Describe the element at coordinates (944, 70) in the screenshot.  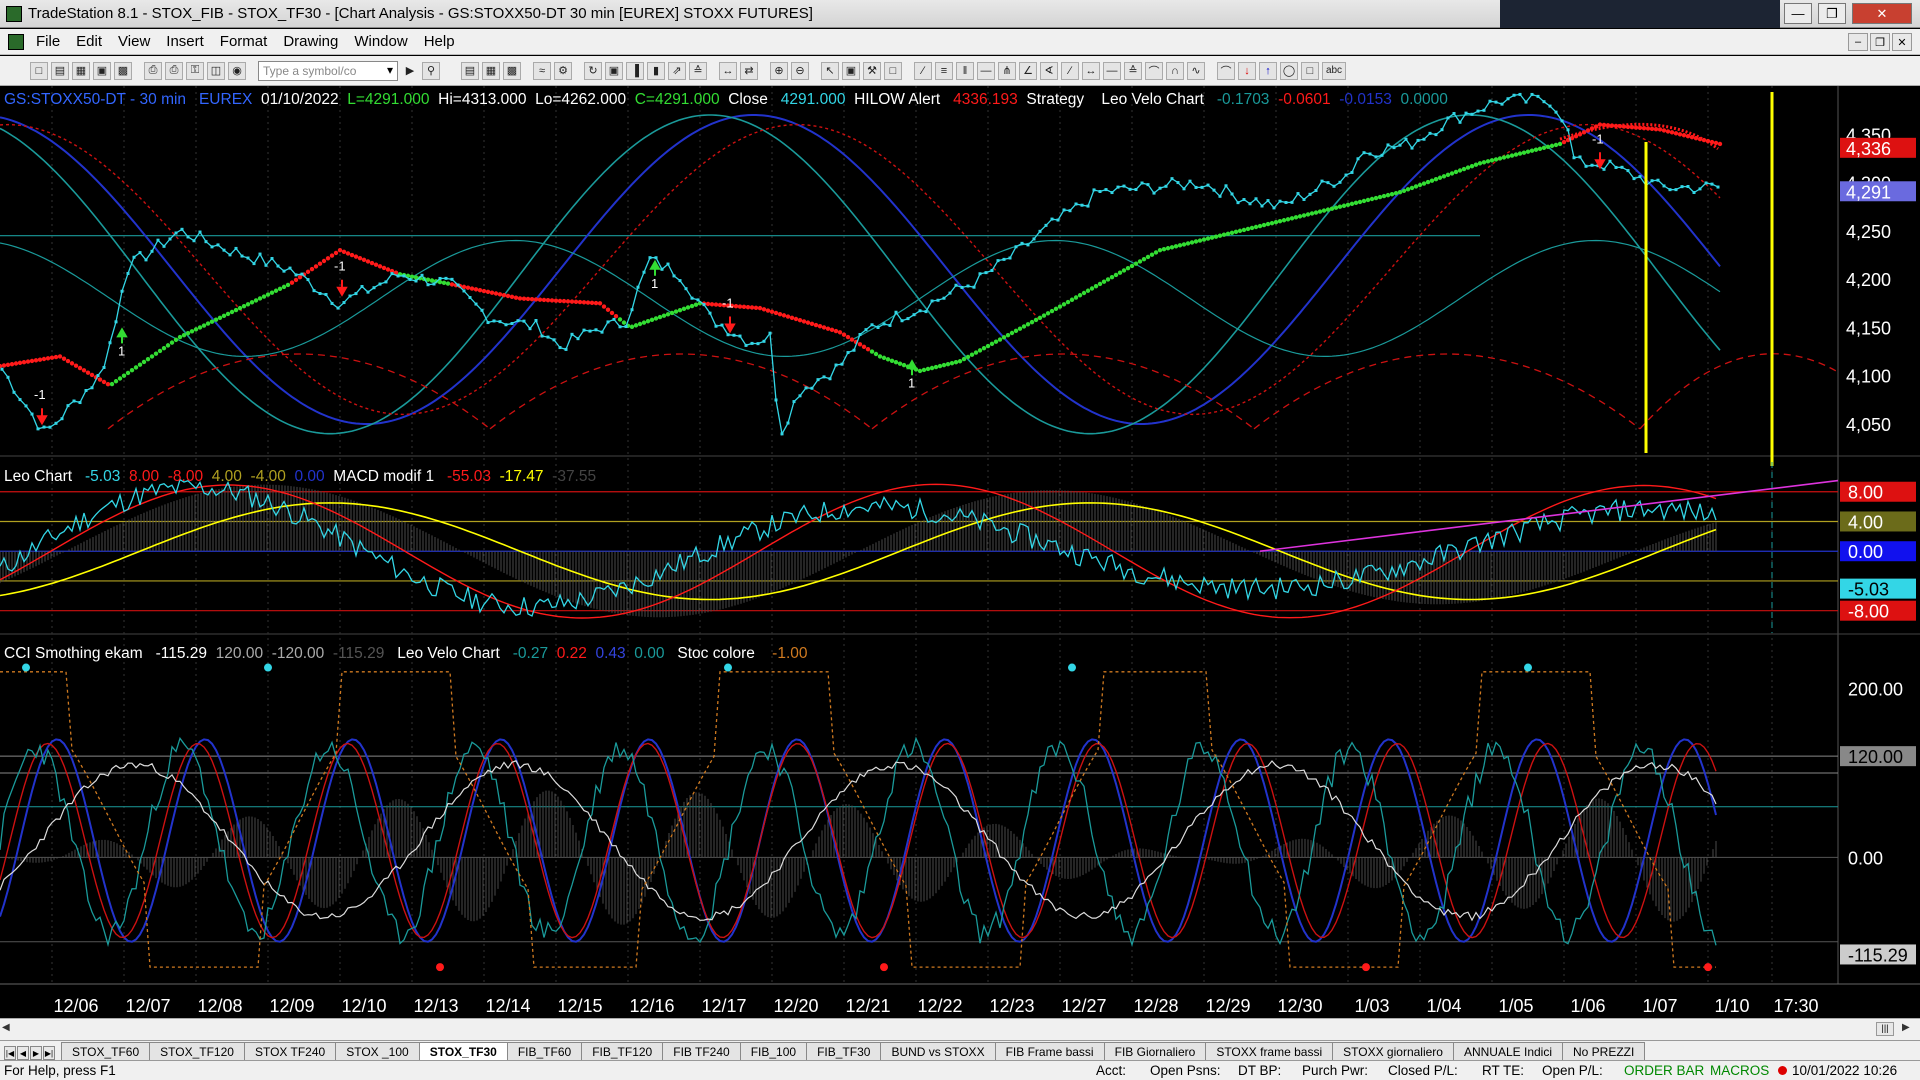
I see `fib-retracement-icon: ≡` at that location.